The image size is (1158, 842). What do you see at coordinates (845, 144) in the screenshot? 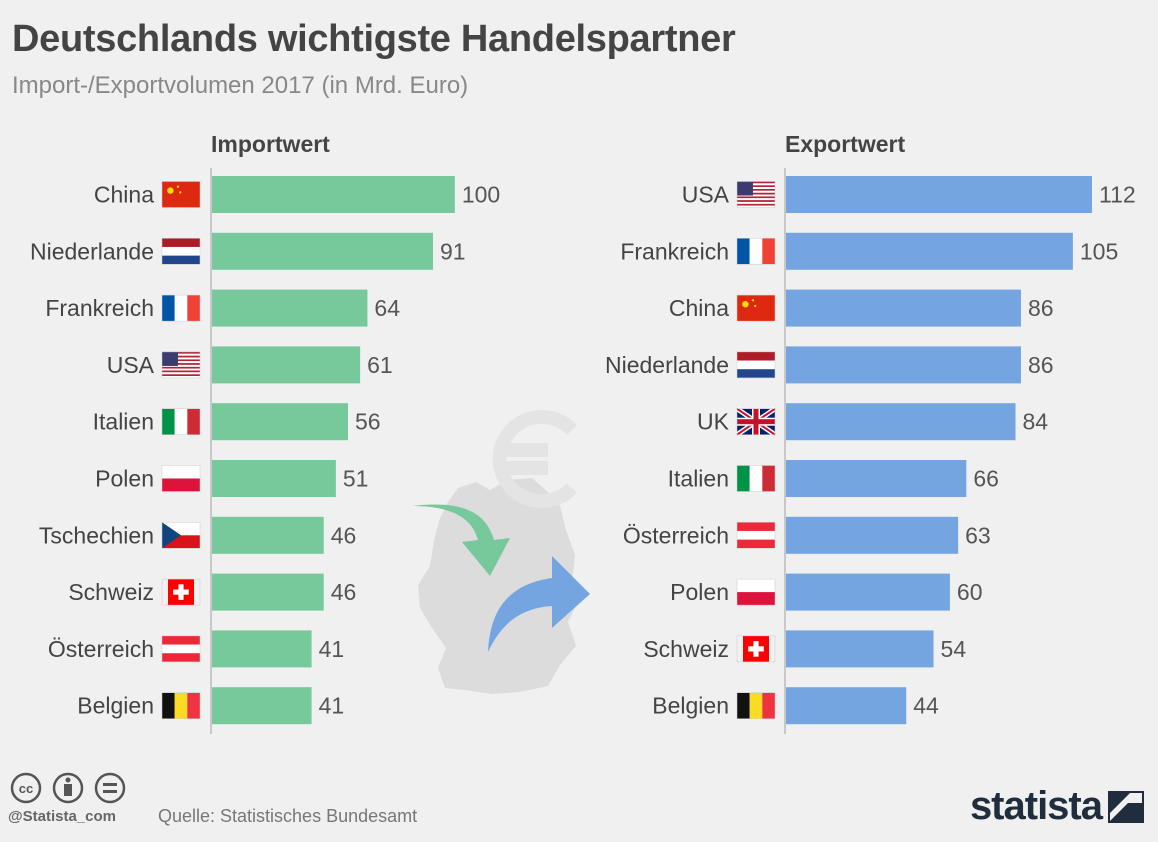
I see `export-header: Exportwert` at bounding box center [845, 144].